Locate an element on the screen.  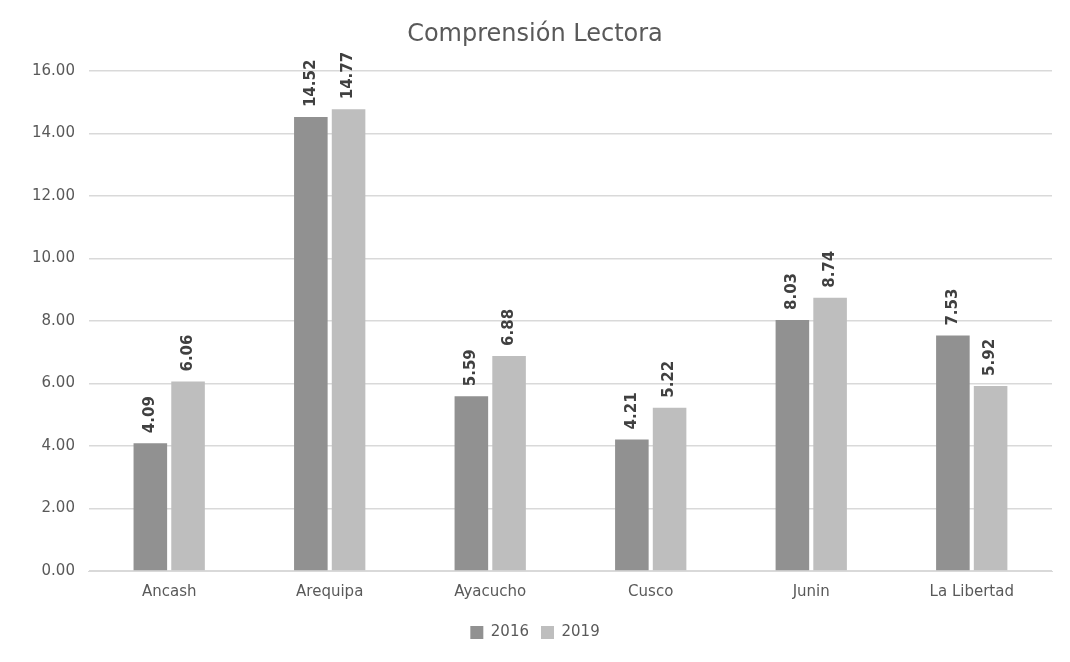
text: 5.59 is located at coordinates (470, 368).